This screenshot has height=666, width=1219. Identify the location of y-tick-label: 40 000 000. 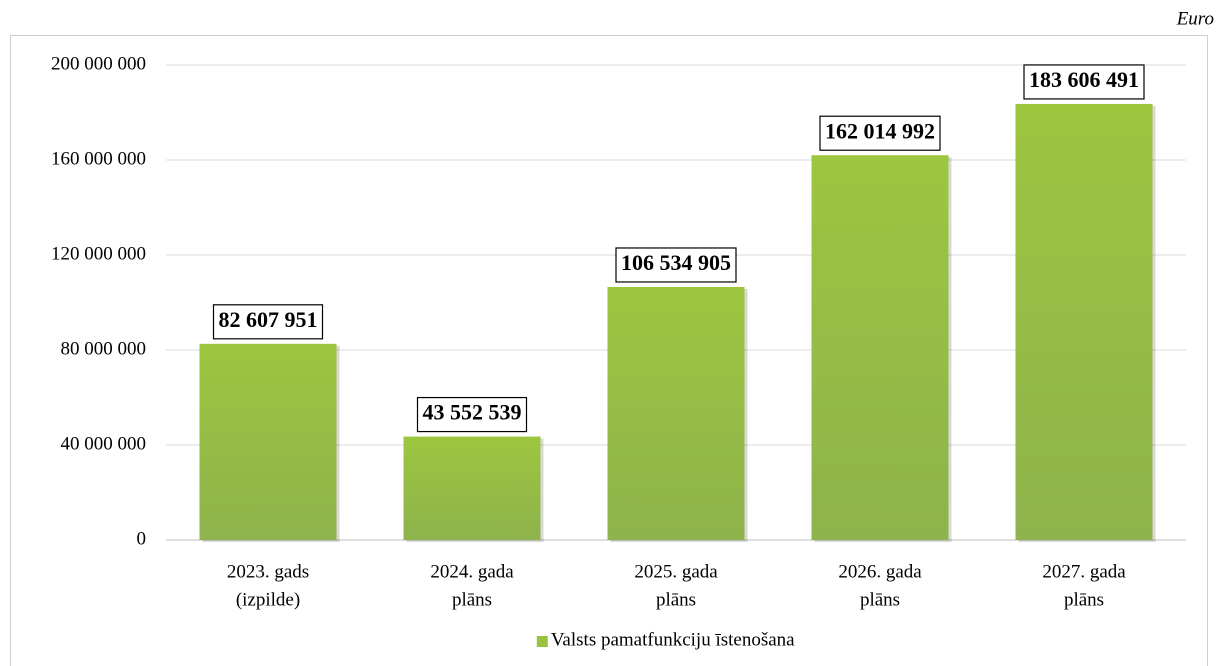
(104, 443).